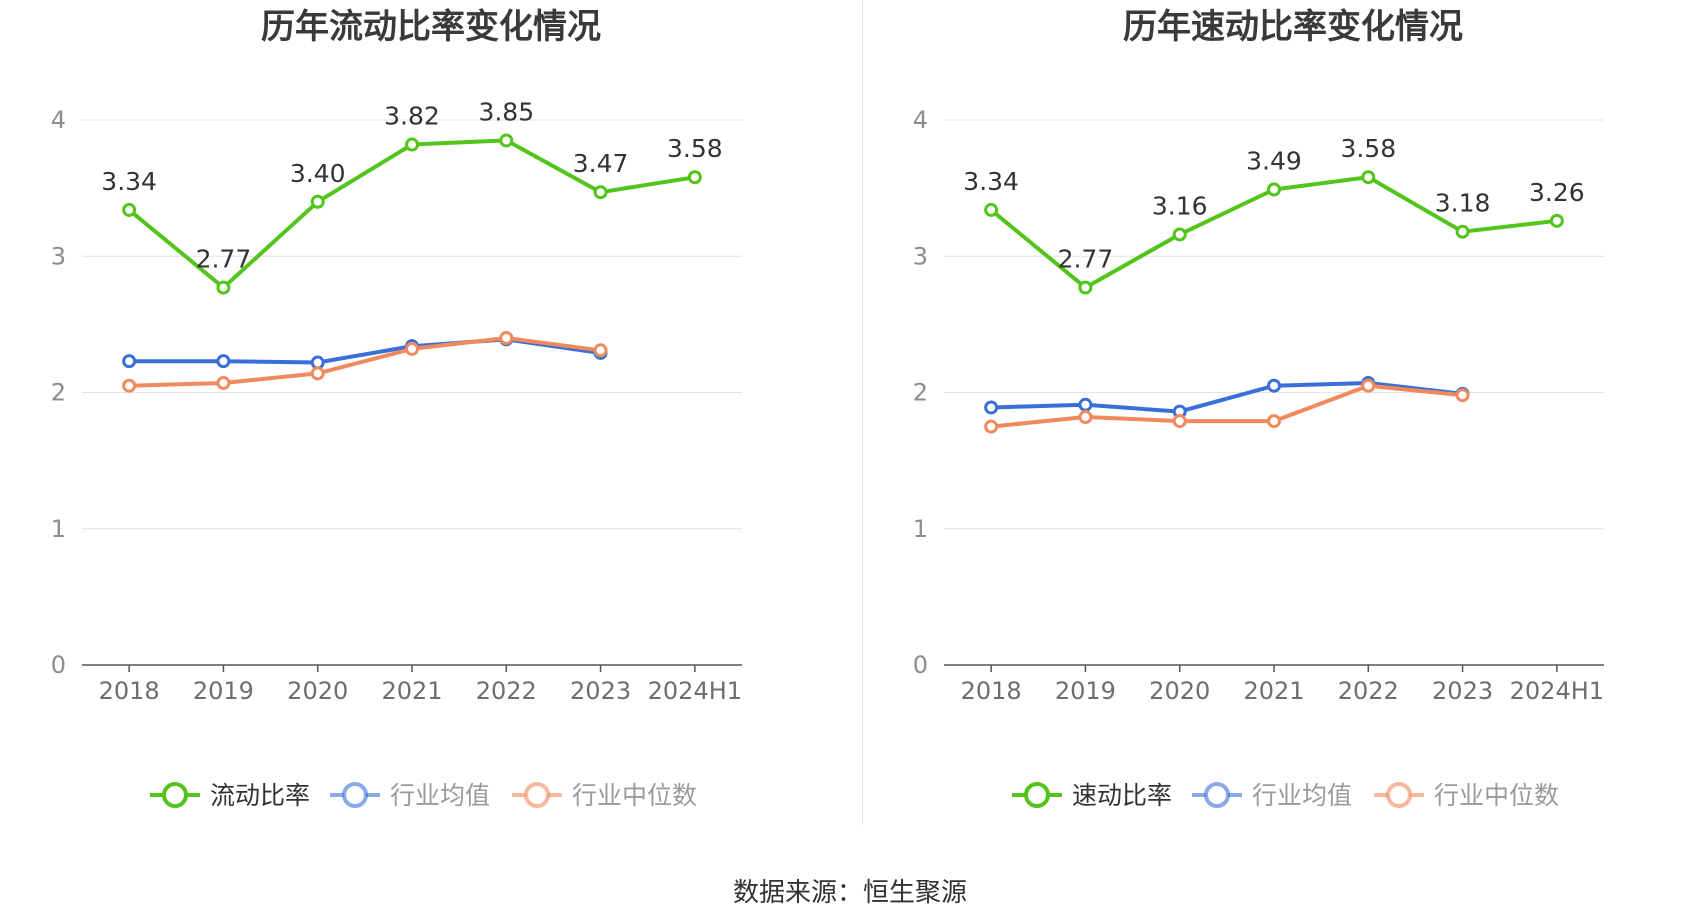 This screenshot has height=918, width=1700. What do you see at coordinates (1274, 160) in the screenshot?
I see `data-label: 3.49` at bounding box center [1274, 160].